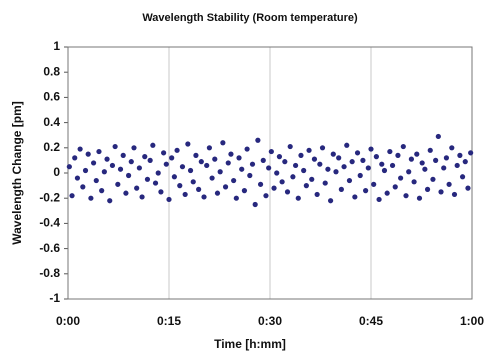  I want to click on x-axis-label: Time [h:mm], so click(250, 344).